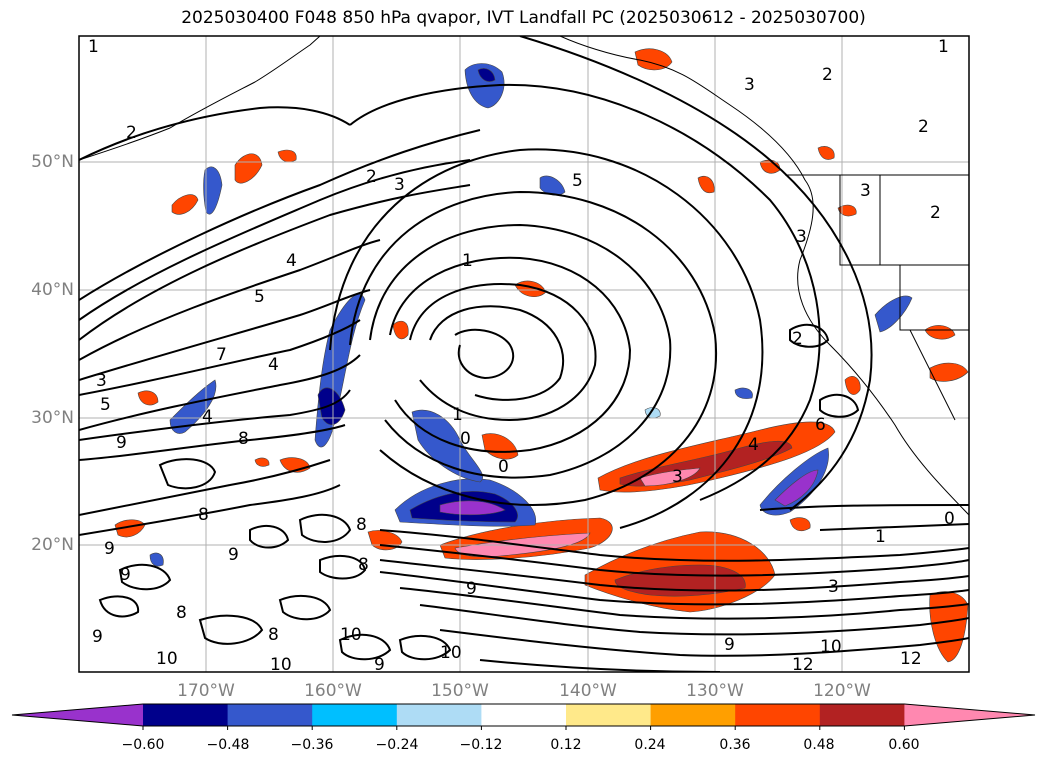 The width and height of the screenshot is (1047, 765). I want to click on lat-label-40n: 40°N, so click(52, 290).